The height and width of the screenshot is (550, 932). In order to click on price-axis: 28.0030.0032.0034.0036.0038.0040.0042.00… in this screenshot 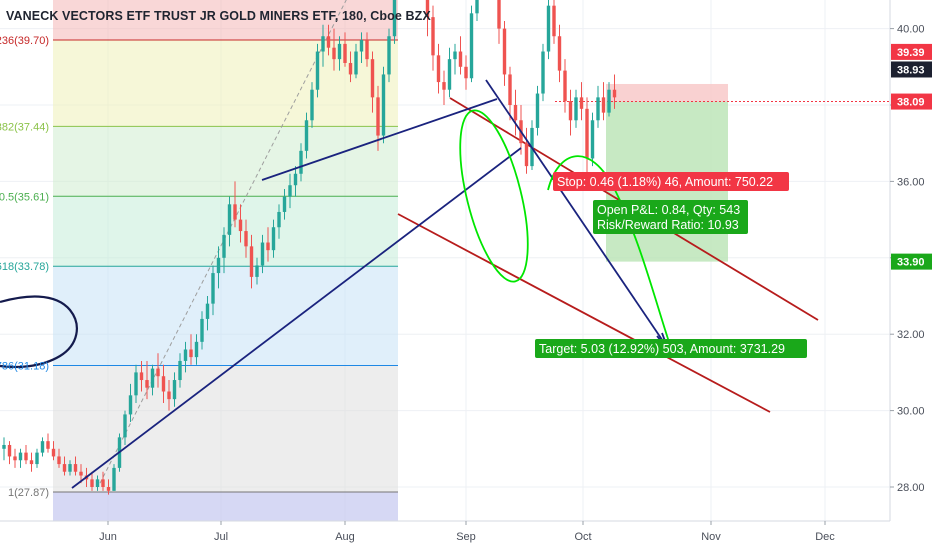, I will do `click(910, 275)`.